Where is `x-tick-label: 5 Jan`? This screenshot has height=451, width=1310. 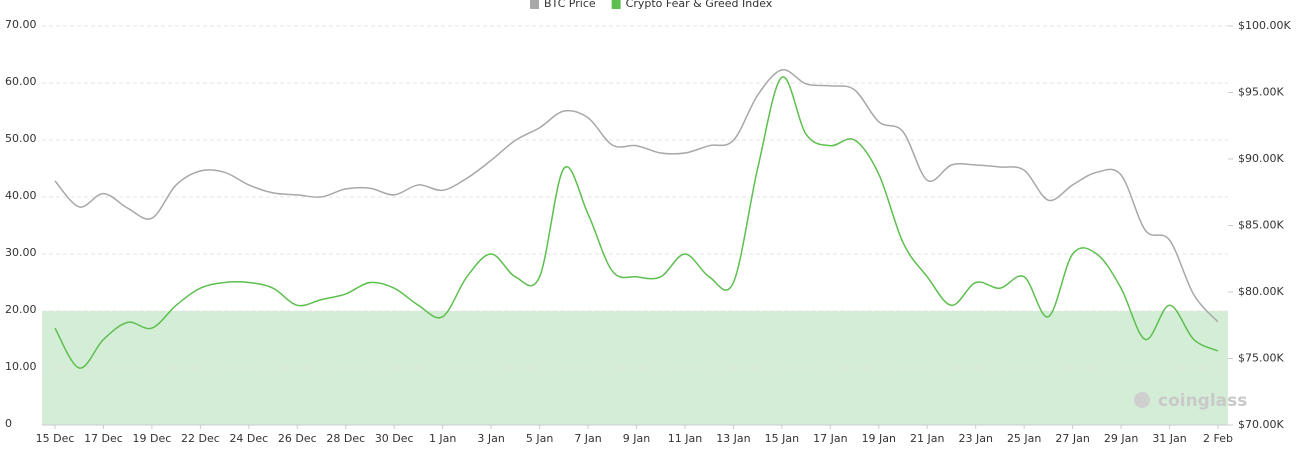
x-tick-label: 5 Jan is located at coordinates (539, 438).